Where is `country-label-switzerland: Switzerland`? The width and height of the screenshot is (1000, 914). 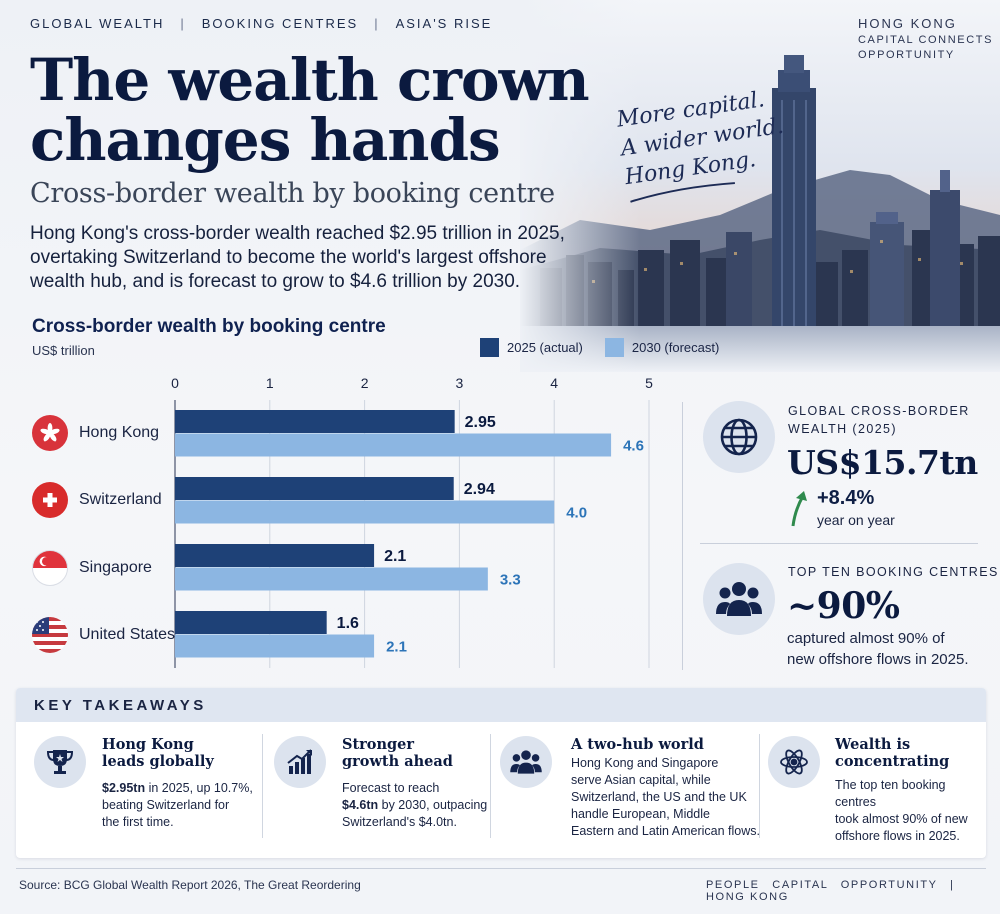
country-label-switzerland: Switzerland is located at coordinates (97, 500).